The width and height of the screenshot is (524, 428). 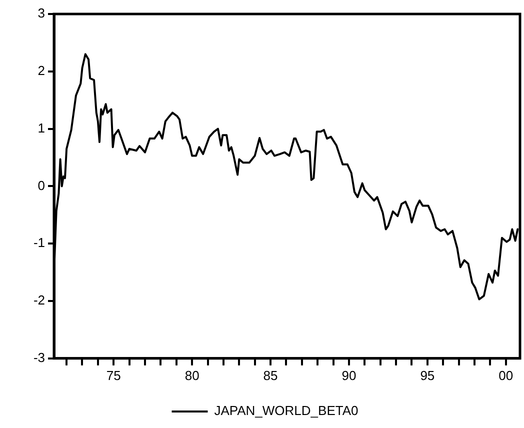 I want to click on x-tick-label: 95, so click(x=427, y=375).